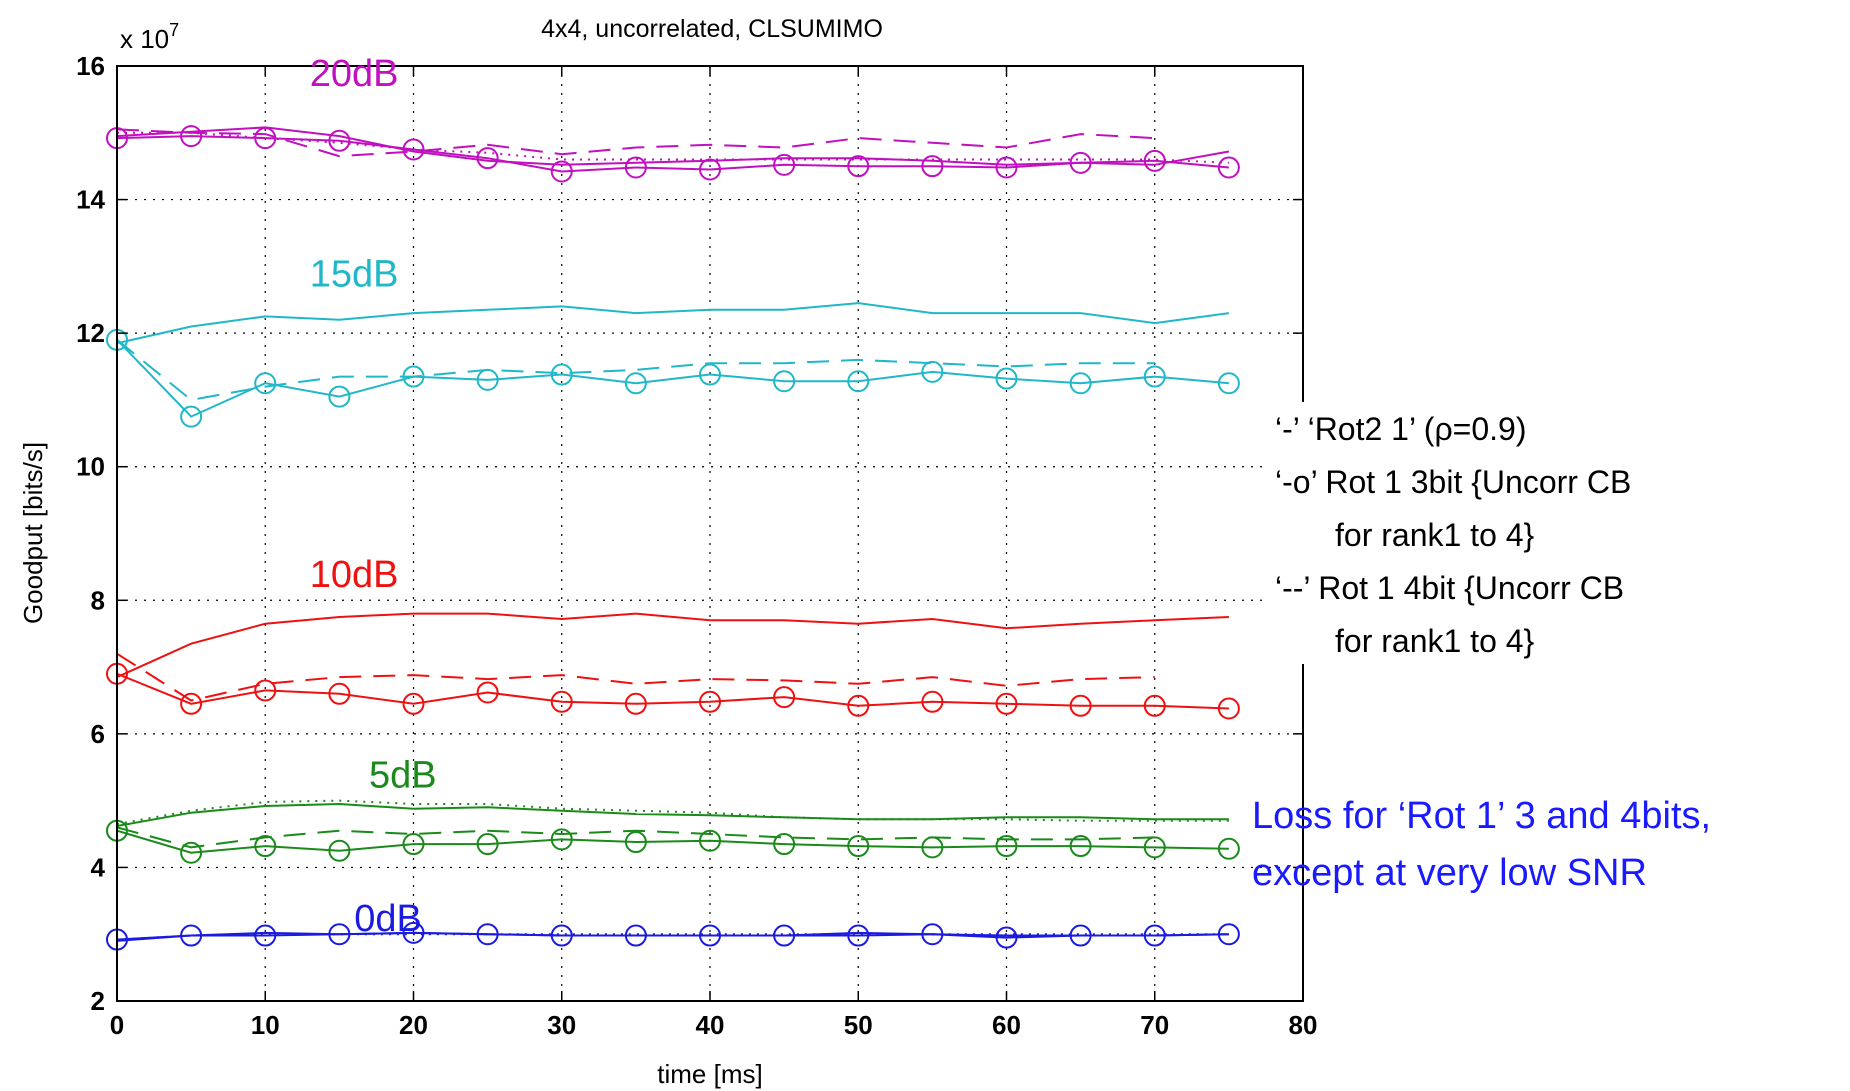 The width and height of the screenshot is (1850, 1091). I want to click on y-tick-label: 14, so click(90, 200).